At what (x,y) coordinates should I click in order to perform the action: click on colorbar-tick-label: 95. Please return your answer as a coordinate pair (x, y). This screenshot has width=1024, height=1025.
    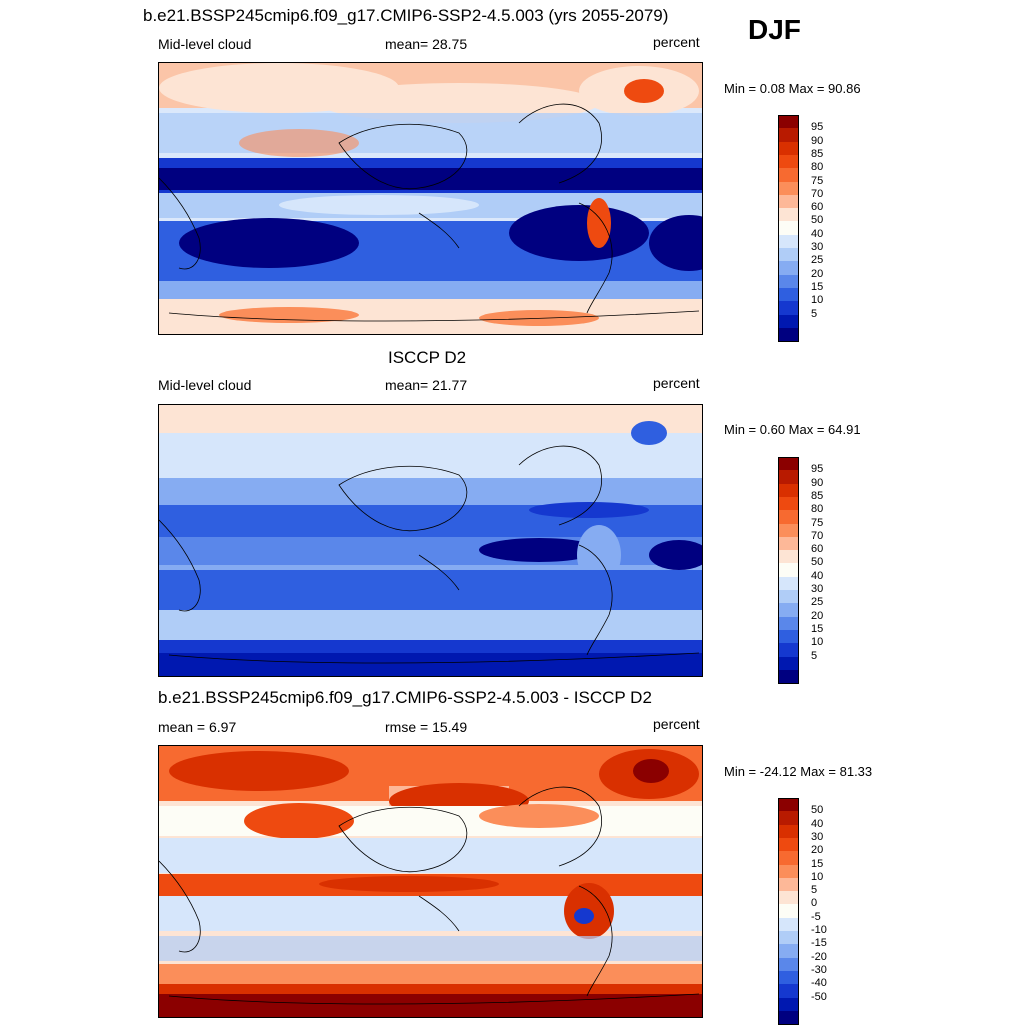
    Looking at the image, I should click on (817, 469).